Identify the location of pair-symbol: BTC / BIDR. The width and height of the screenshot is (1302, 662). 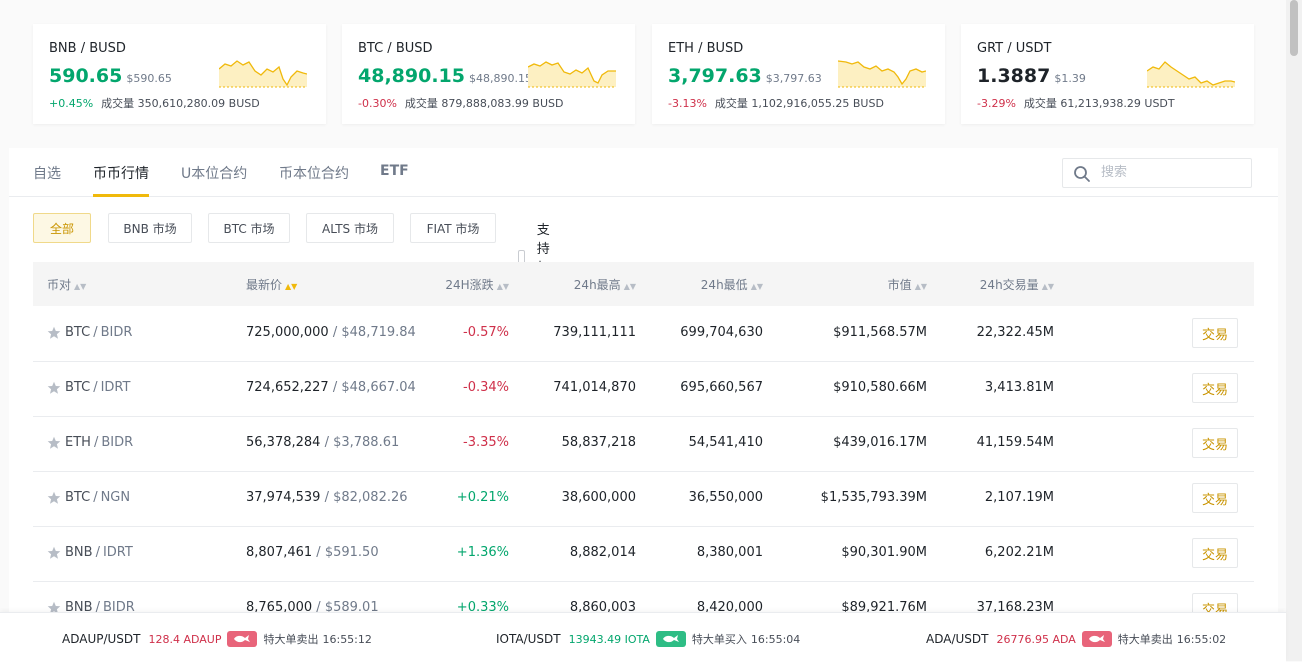
(99, 332).